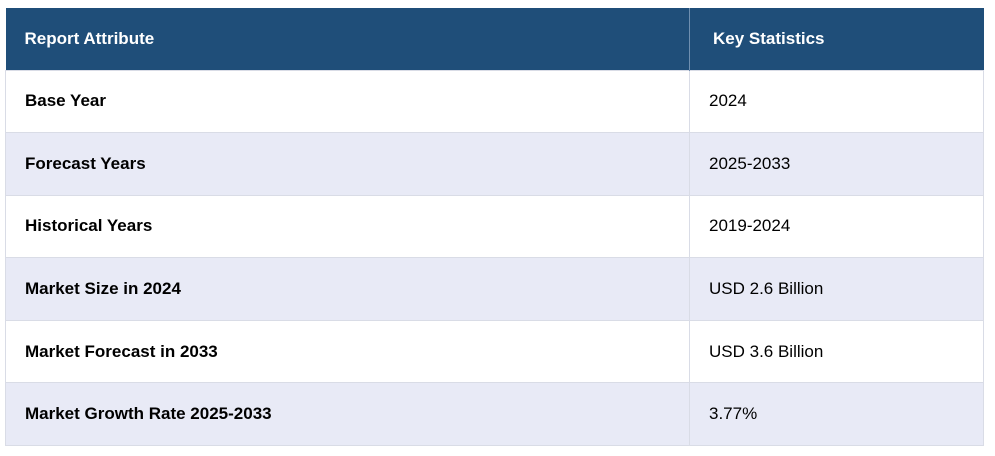  I want to click on table-row: Forecast Years 2025-2033, so click(494, 164).